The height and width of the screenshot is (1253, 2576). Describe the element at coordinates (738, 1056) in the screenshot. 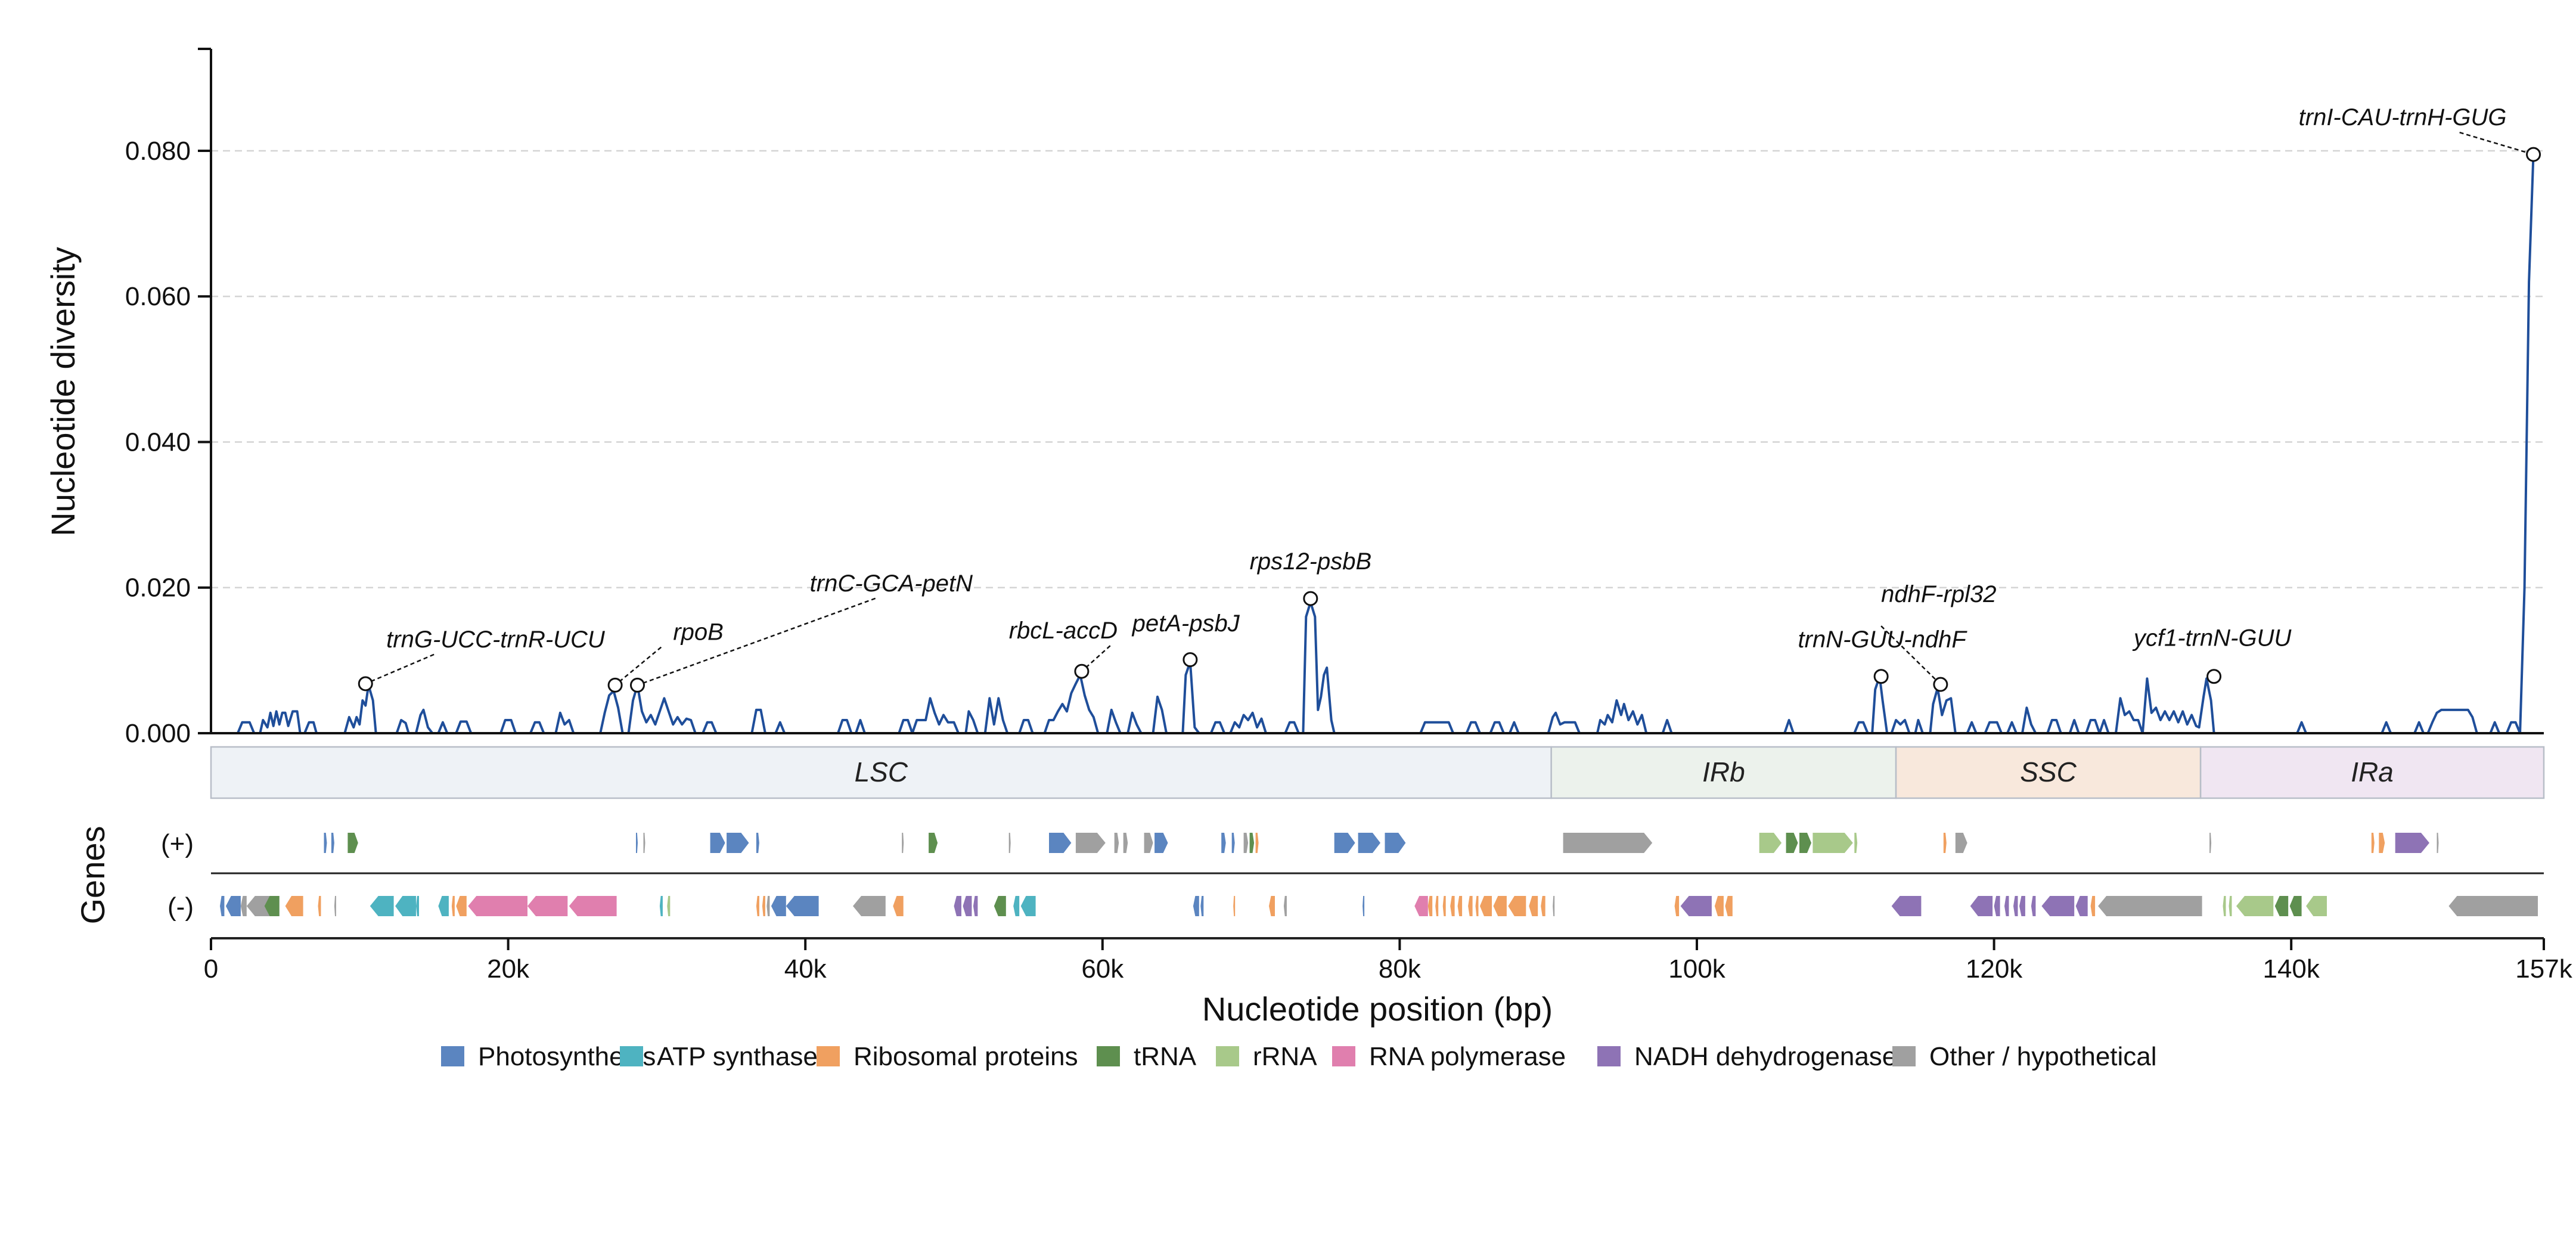

I see `legend-label: ATP synthase` at that location.